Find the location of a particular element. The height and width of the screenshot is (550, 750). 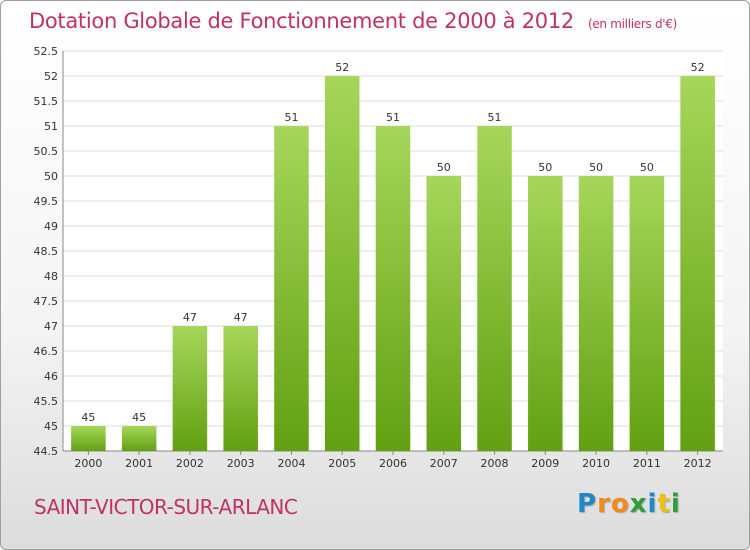

x-tick-label: 2008 is located at coordinates (495, 463).